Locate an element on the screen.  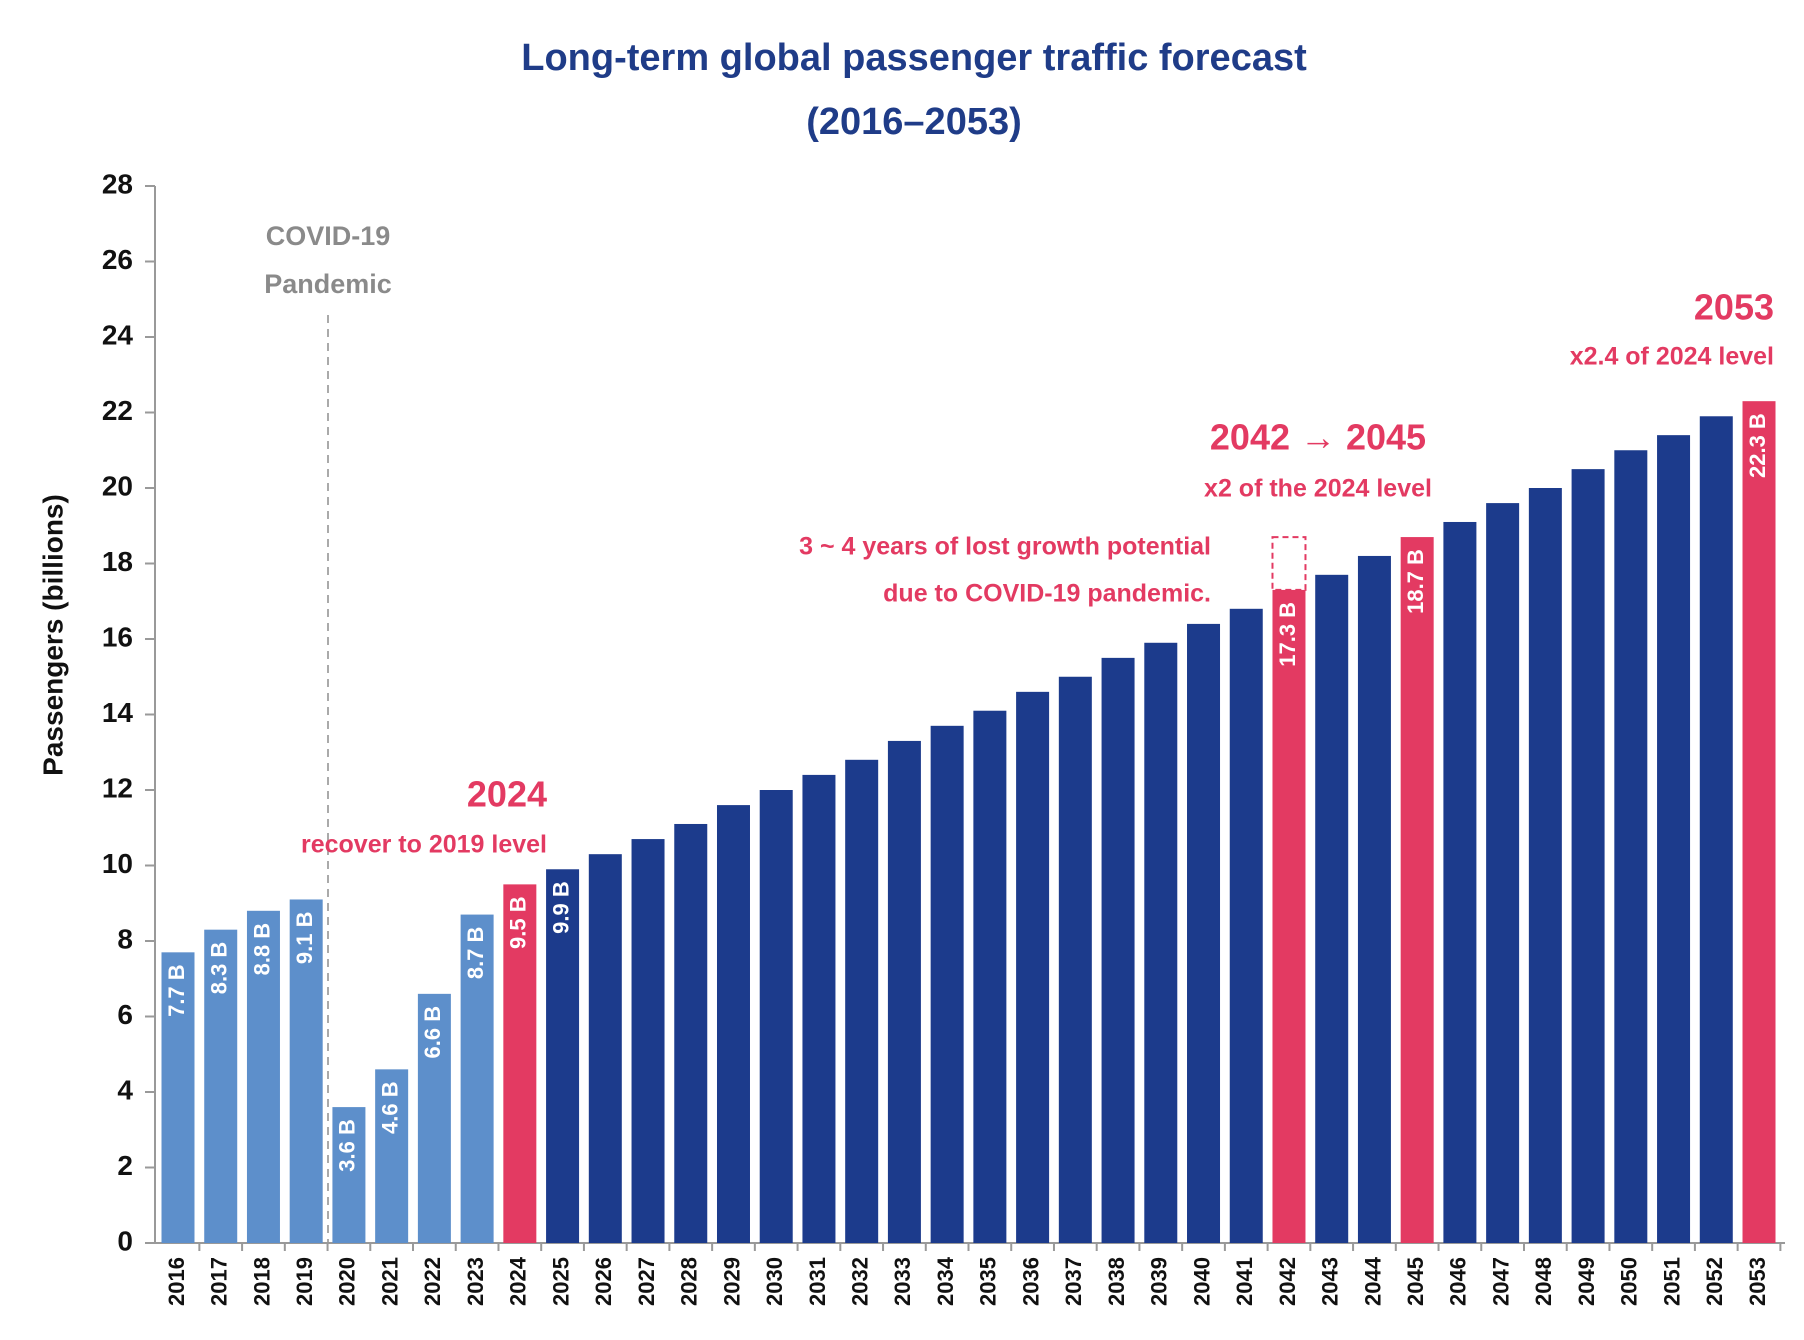
annotation: 2024 is located at coordinates (507, 794).